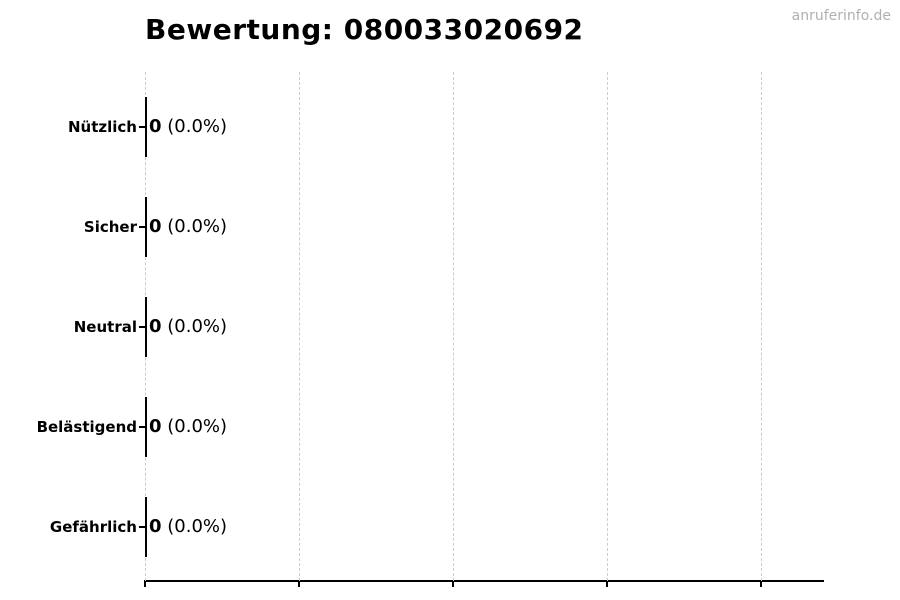  What do you see at coordinates (102, 127) in the screenshot?
I see `category-label: Nützlich` at bounding box center [102, 127].